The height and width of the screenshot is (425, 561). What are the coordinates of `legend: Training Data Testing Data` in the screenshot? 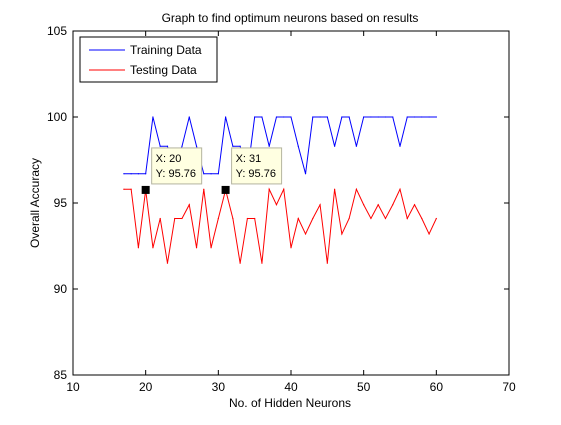 It's located at (148, 59).